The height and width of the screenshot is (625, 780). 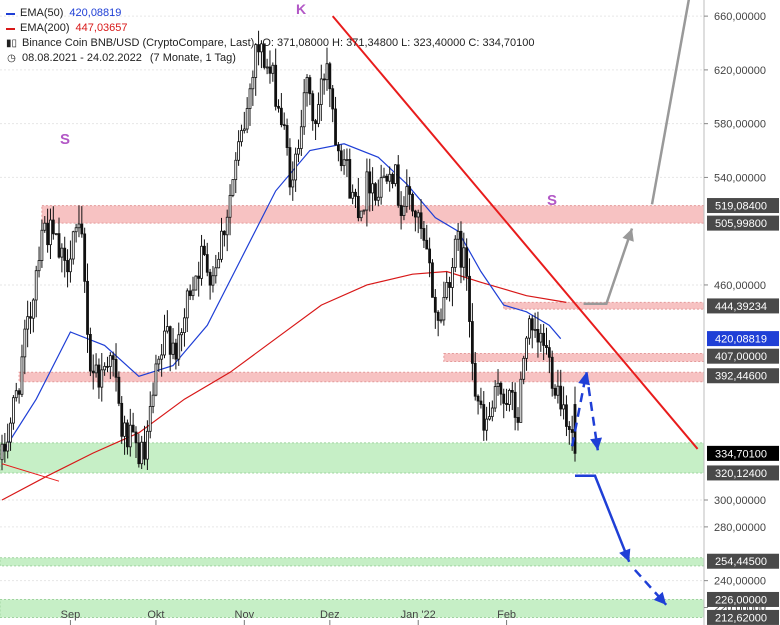 What do you see at coordinates (740, 501) in the screenshot?
I see `price-tick-label: 300,00000` at bounding box center [740, 501].